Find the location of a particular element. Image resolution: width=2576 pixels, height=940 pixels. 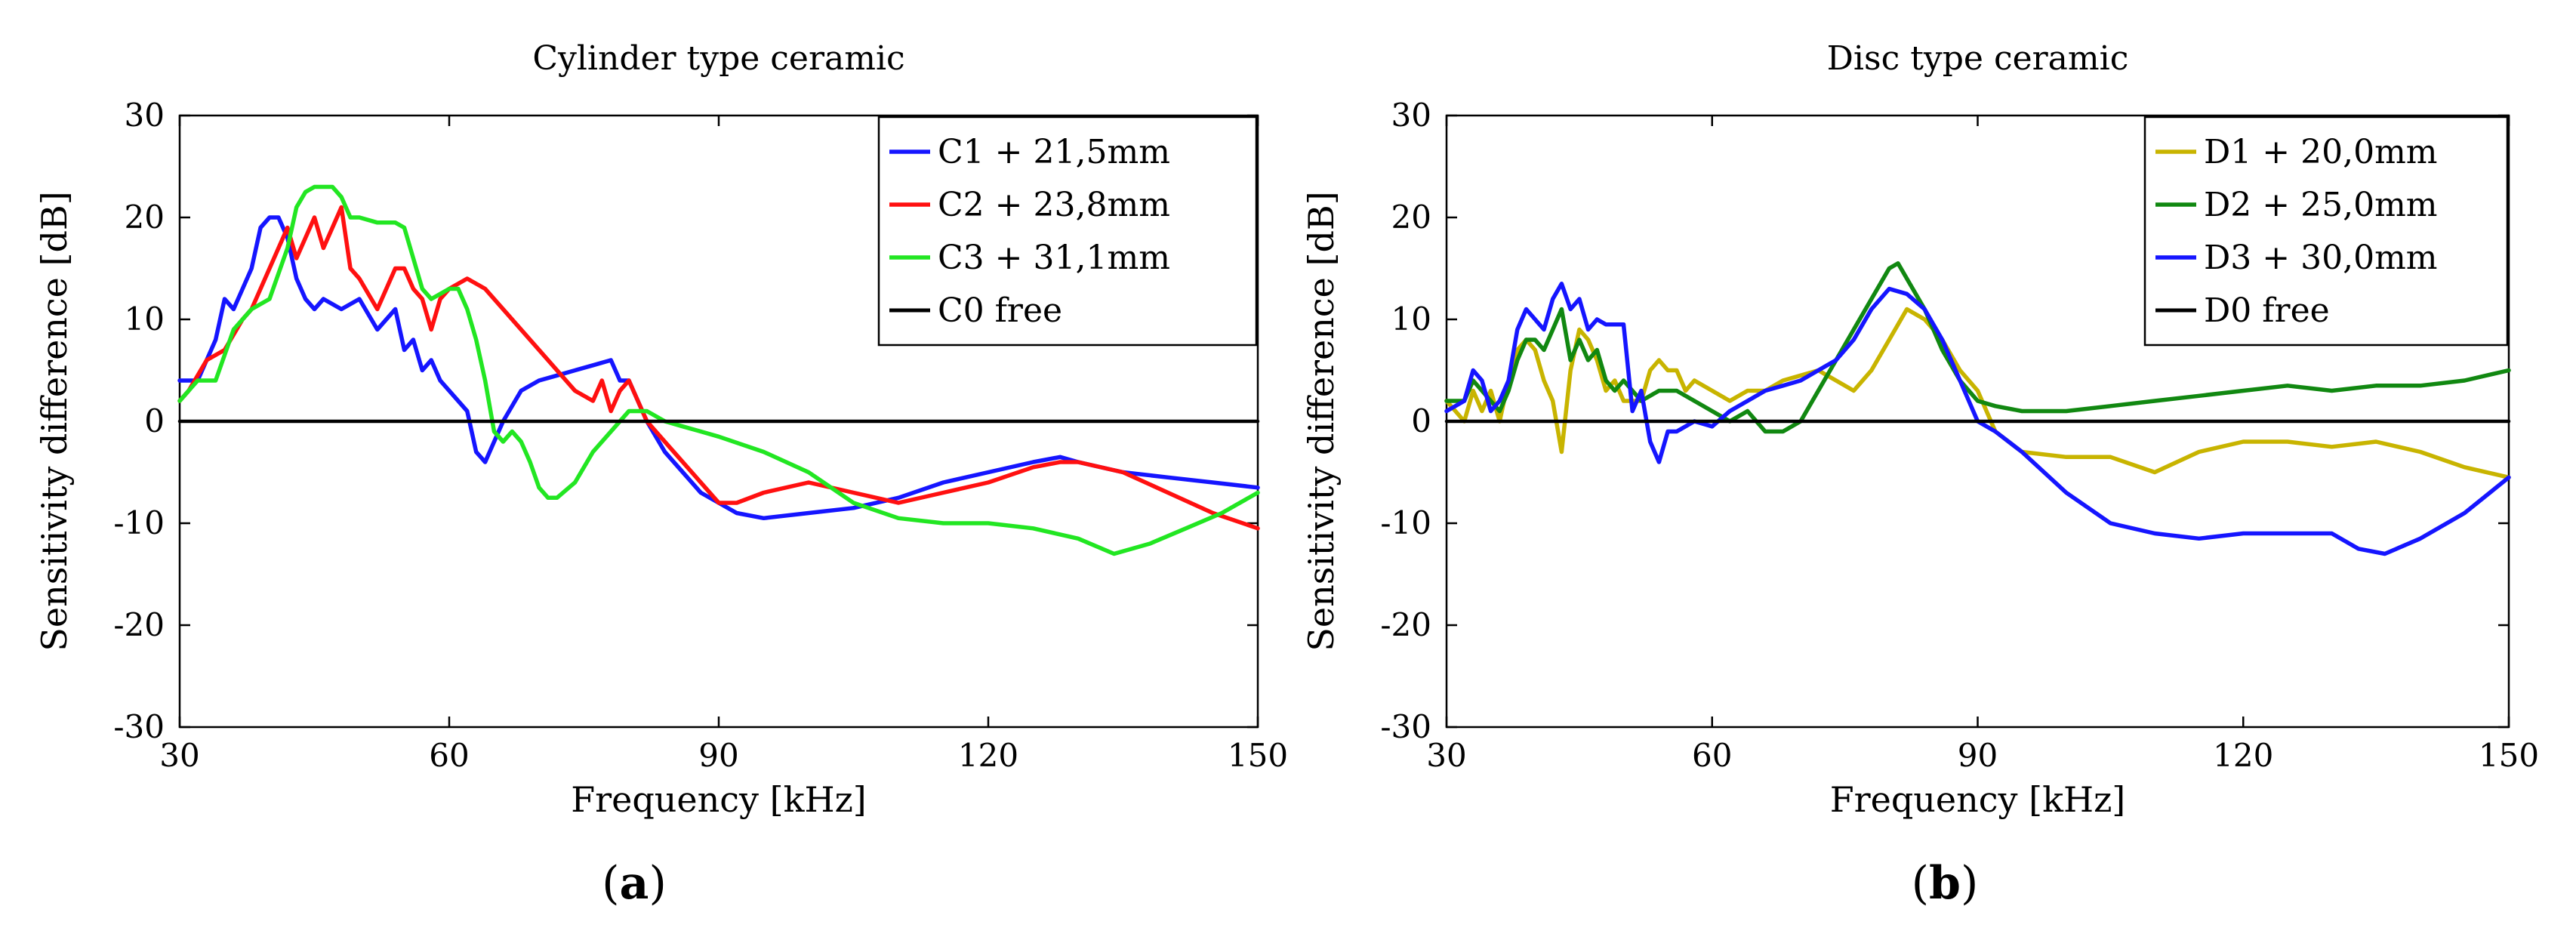

legend-entry: D1 + 20,0mm is located at coordinates (2321, 152).